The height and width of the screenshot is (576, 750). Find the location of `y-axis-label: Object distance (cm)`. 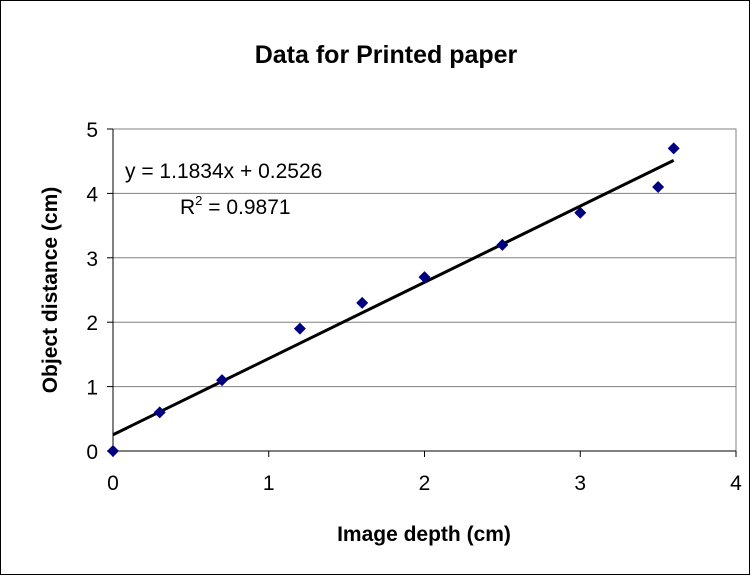

y-axis-label: Object distance (cm) is located at coordinates (50, 290).